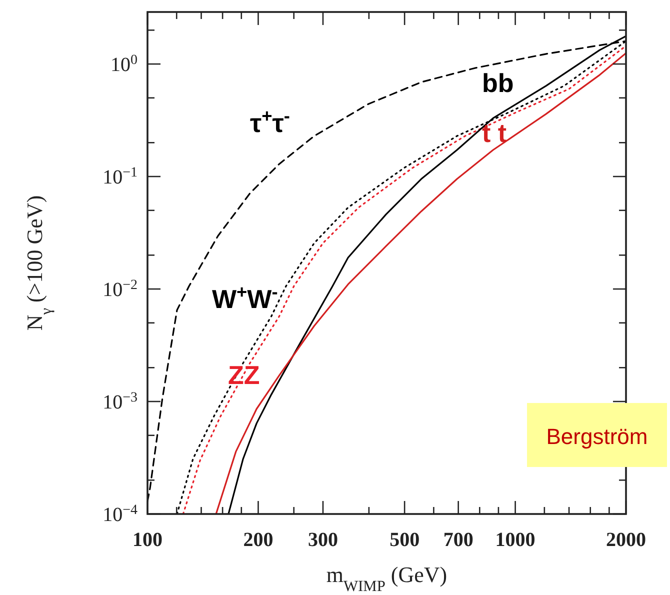  Describe the element at coordinates (120, 177) in the screenshot. I see `y-tick-label: 10$^{−1}$` at that location.